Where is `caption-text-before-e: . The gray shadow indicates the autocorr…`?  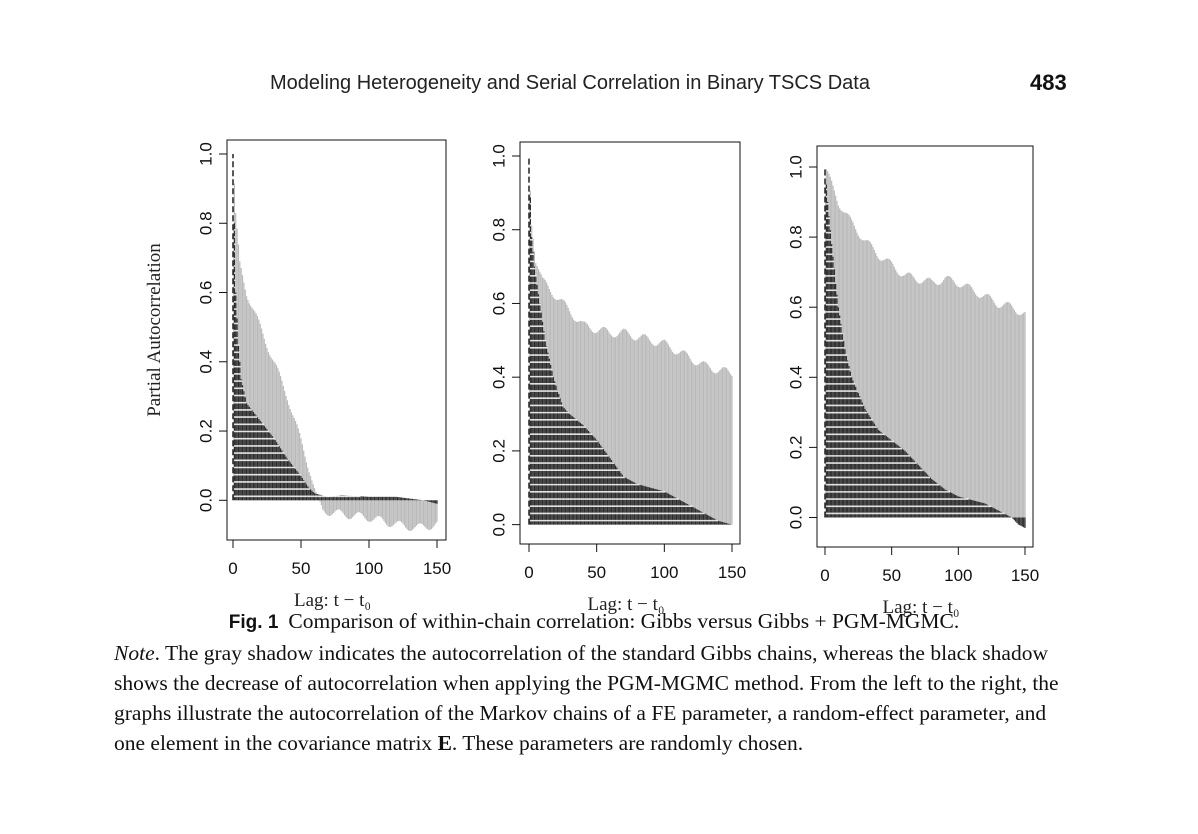 caption-text-before-e: . The gray shadow indicates the autocorr… is located at coordinates (586, 698).